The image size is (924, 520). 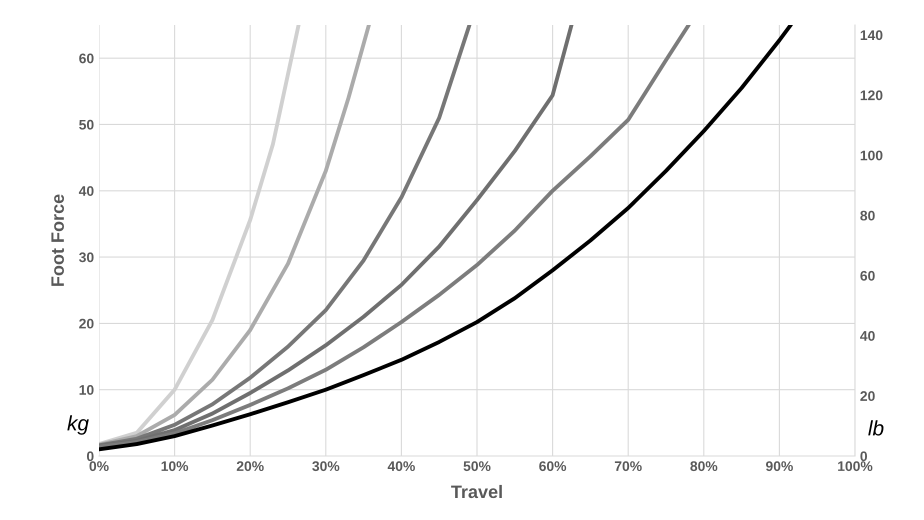 I want to click on y-axis-title: Foot Force, so click(x=57, y=240).